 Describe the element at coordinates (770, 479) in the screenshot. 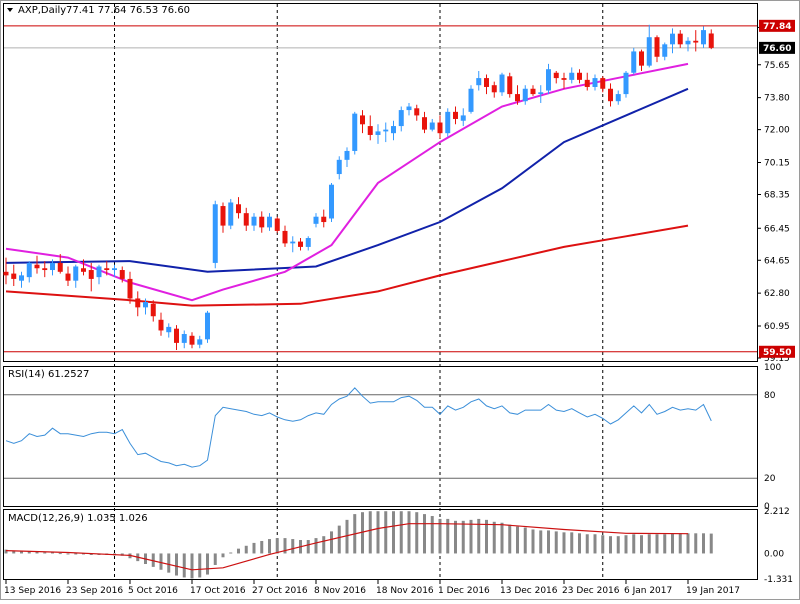

I see `rsi-tick-label: 20` at that location.